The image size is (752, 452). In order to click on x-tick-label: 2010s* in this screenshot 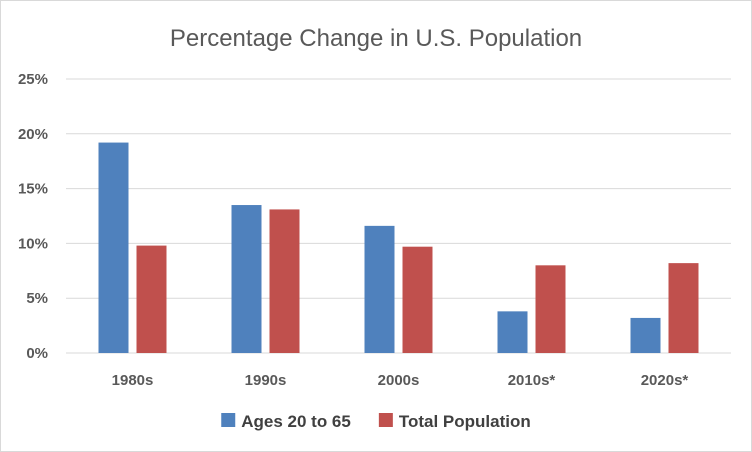, I will do `click(532, 380)`.